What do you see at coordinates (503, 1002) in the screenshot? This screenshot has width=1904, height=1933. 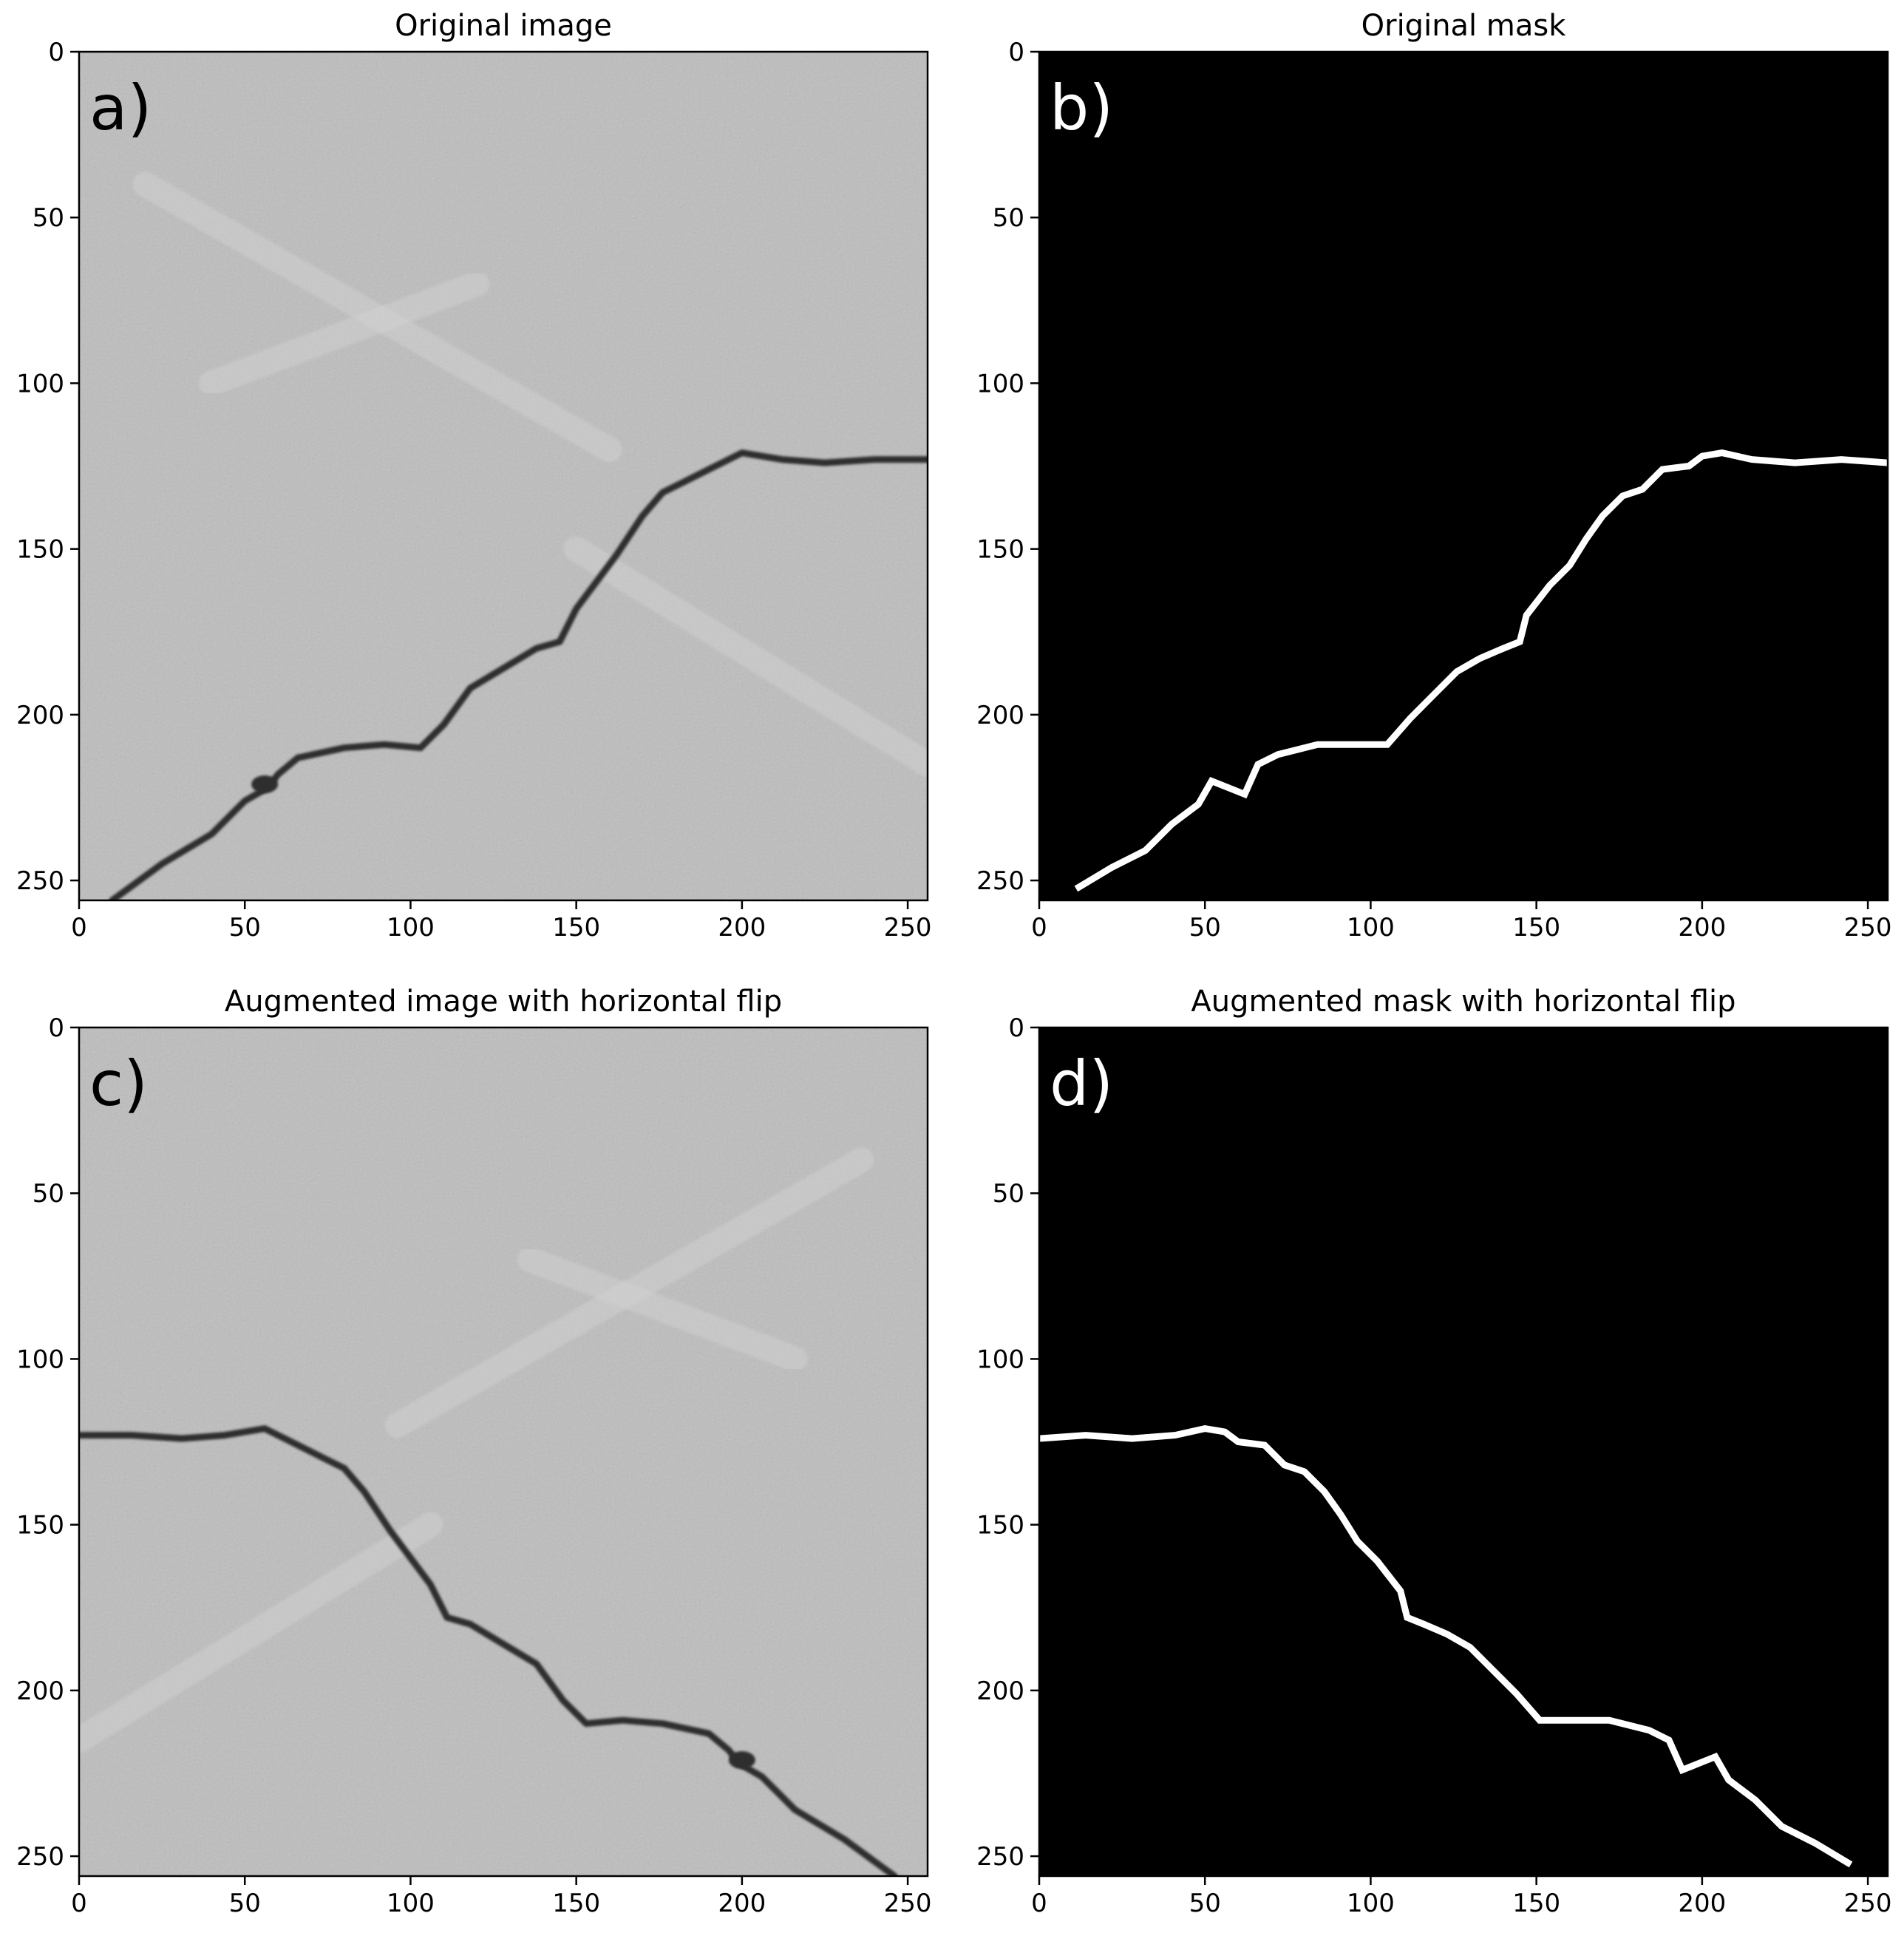 I see `panel-title-c: Augmented image with horizontal flip` at bounding box center [503, 1002].